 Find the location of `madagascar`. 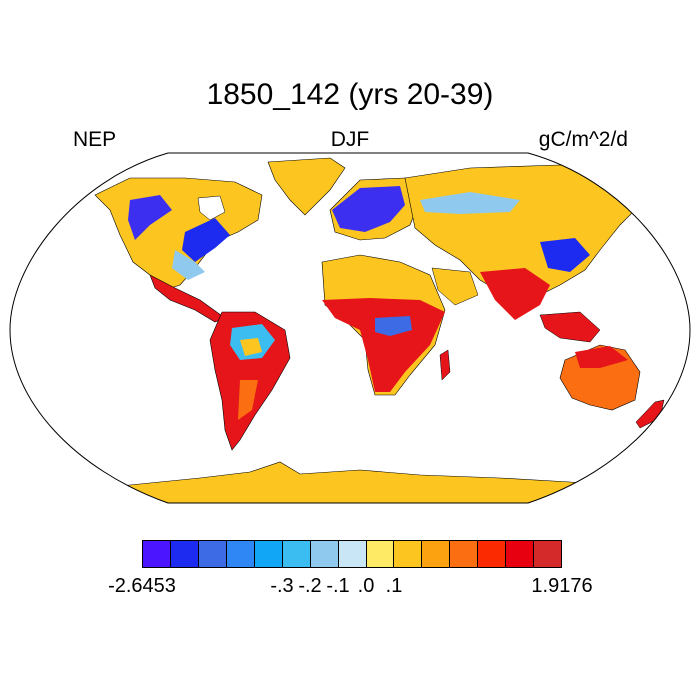

madagascar is located at coordinates (445, 365).